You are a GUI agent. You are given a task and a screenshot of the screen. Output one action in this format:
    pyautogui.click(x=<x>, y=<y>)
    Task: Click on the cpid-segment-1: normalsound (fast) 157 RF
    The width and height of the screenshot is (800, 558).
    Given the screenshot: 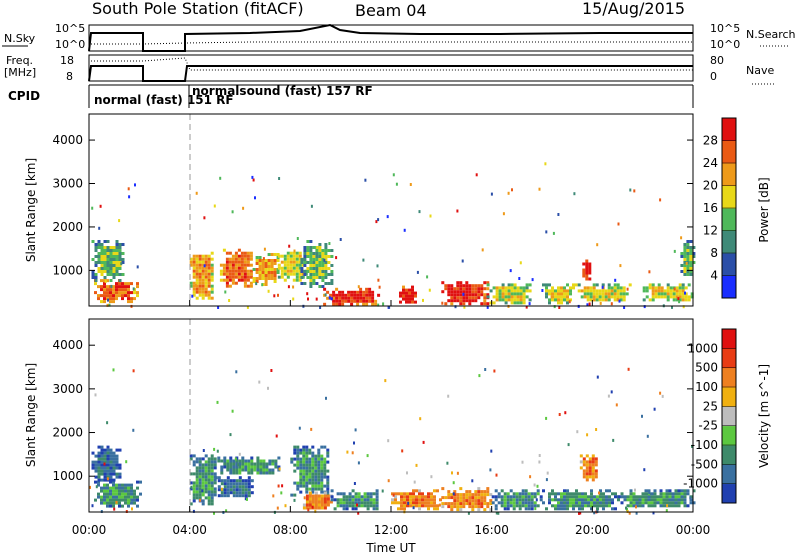 What is the action you would take?
    pyautogui.click(x=282, y=91)
    